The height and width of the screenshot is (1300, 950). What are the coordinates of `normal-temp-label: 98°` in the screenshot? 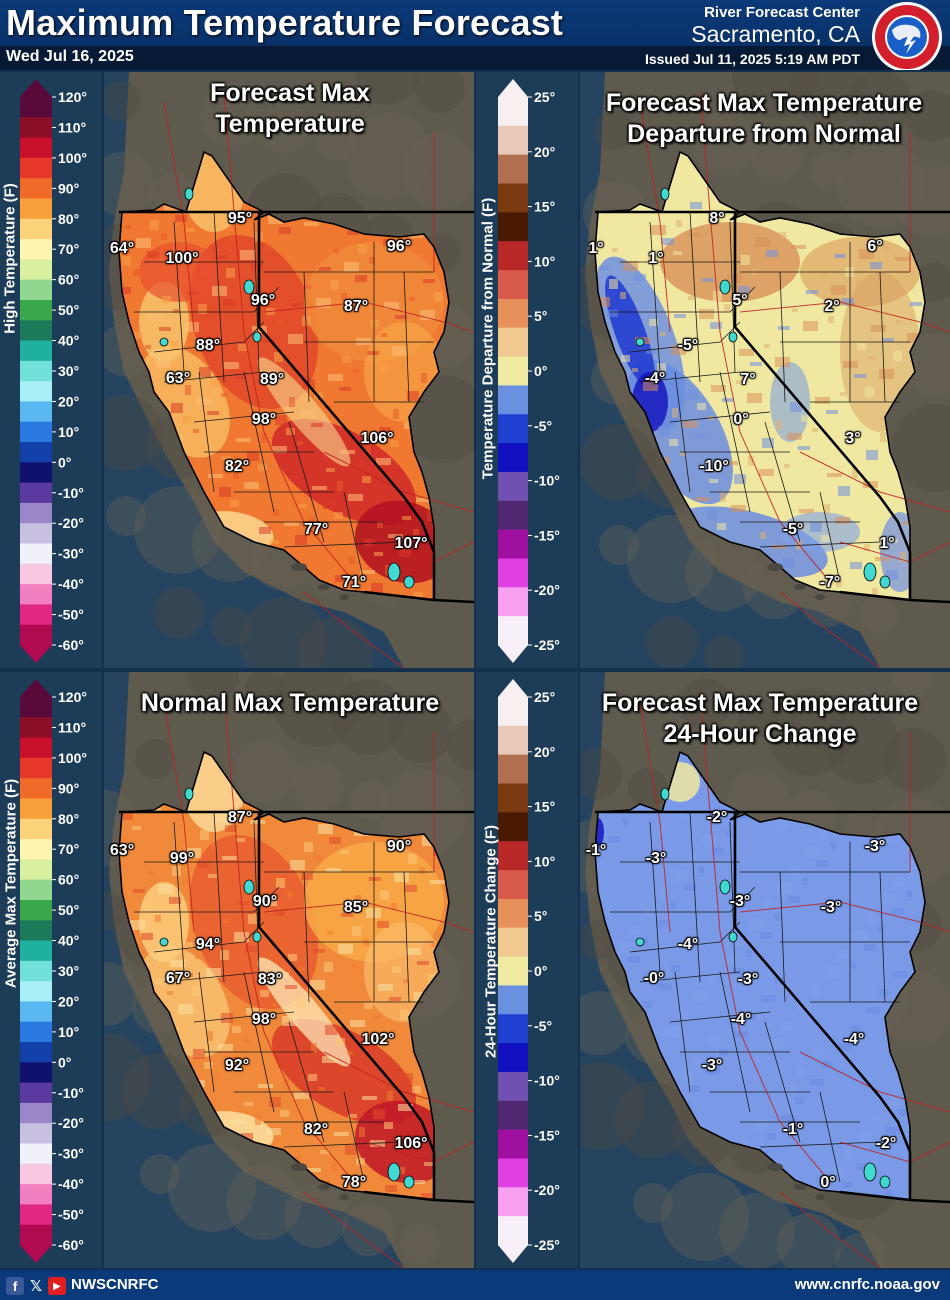 It's located at (264, 1019).